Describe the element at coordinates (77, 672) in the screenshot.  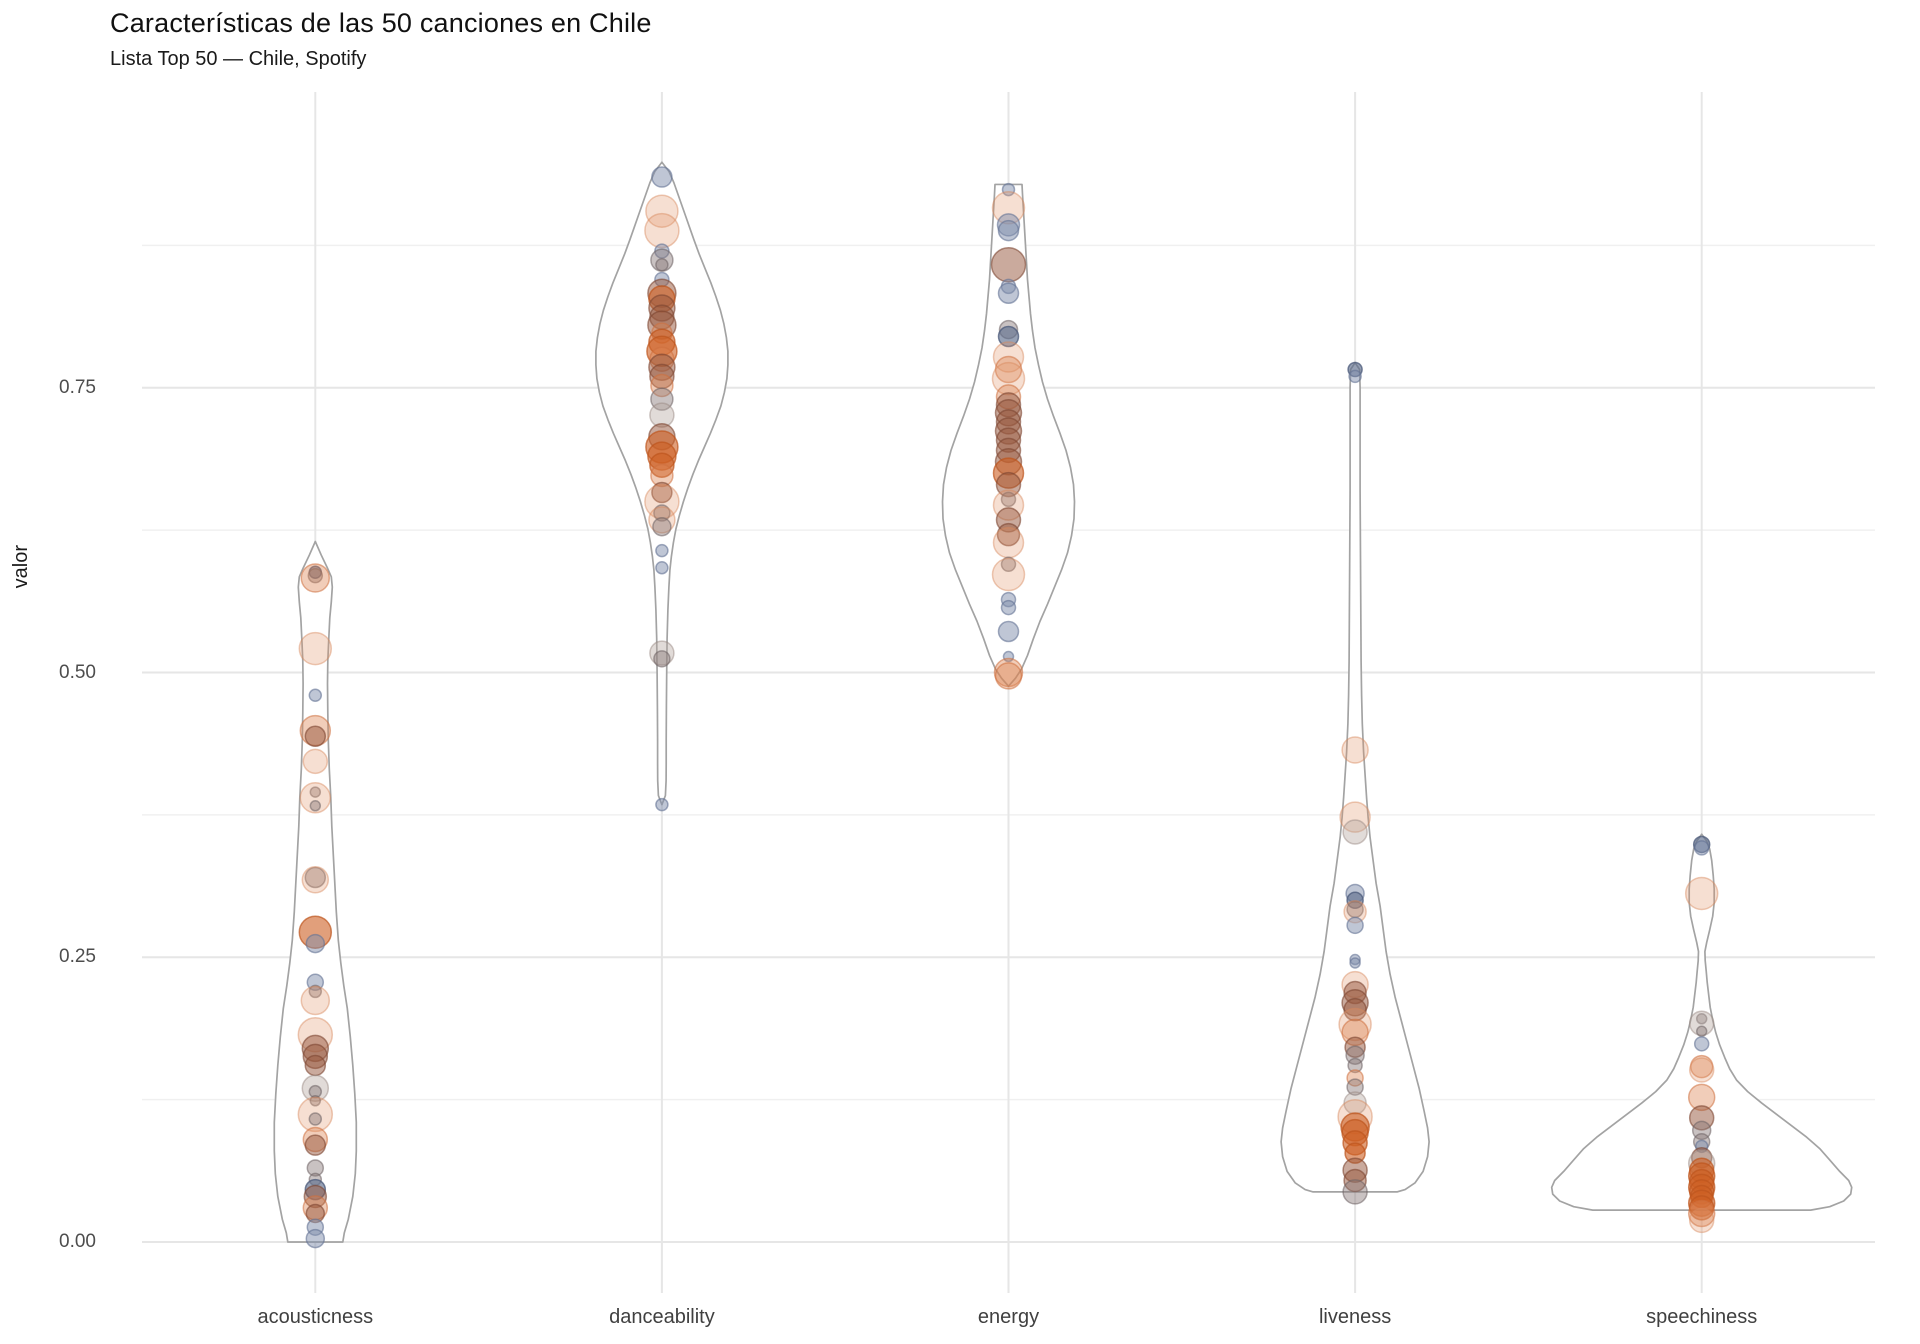
I see `y-tick-label: 0.50` at that location.